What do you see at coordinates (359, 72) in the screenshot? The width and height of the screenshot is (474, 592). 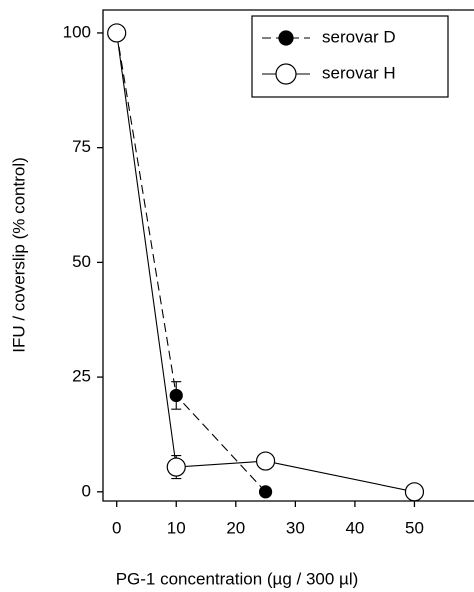 I see `legend-label: serovar H` at bounding box center [359, 72].